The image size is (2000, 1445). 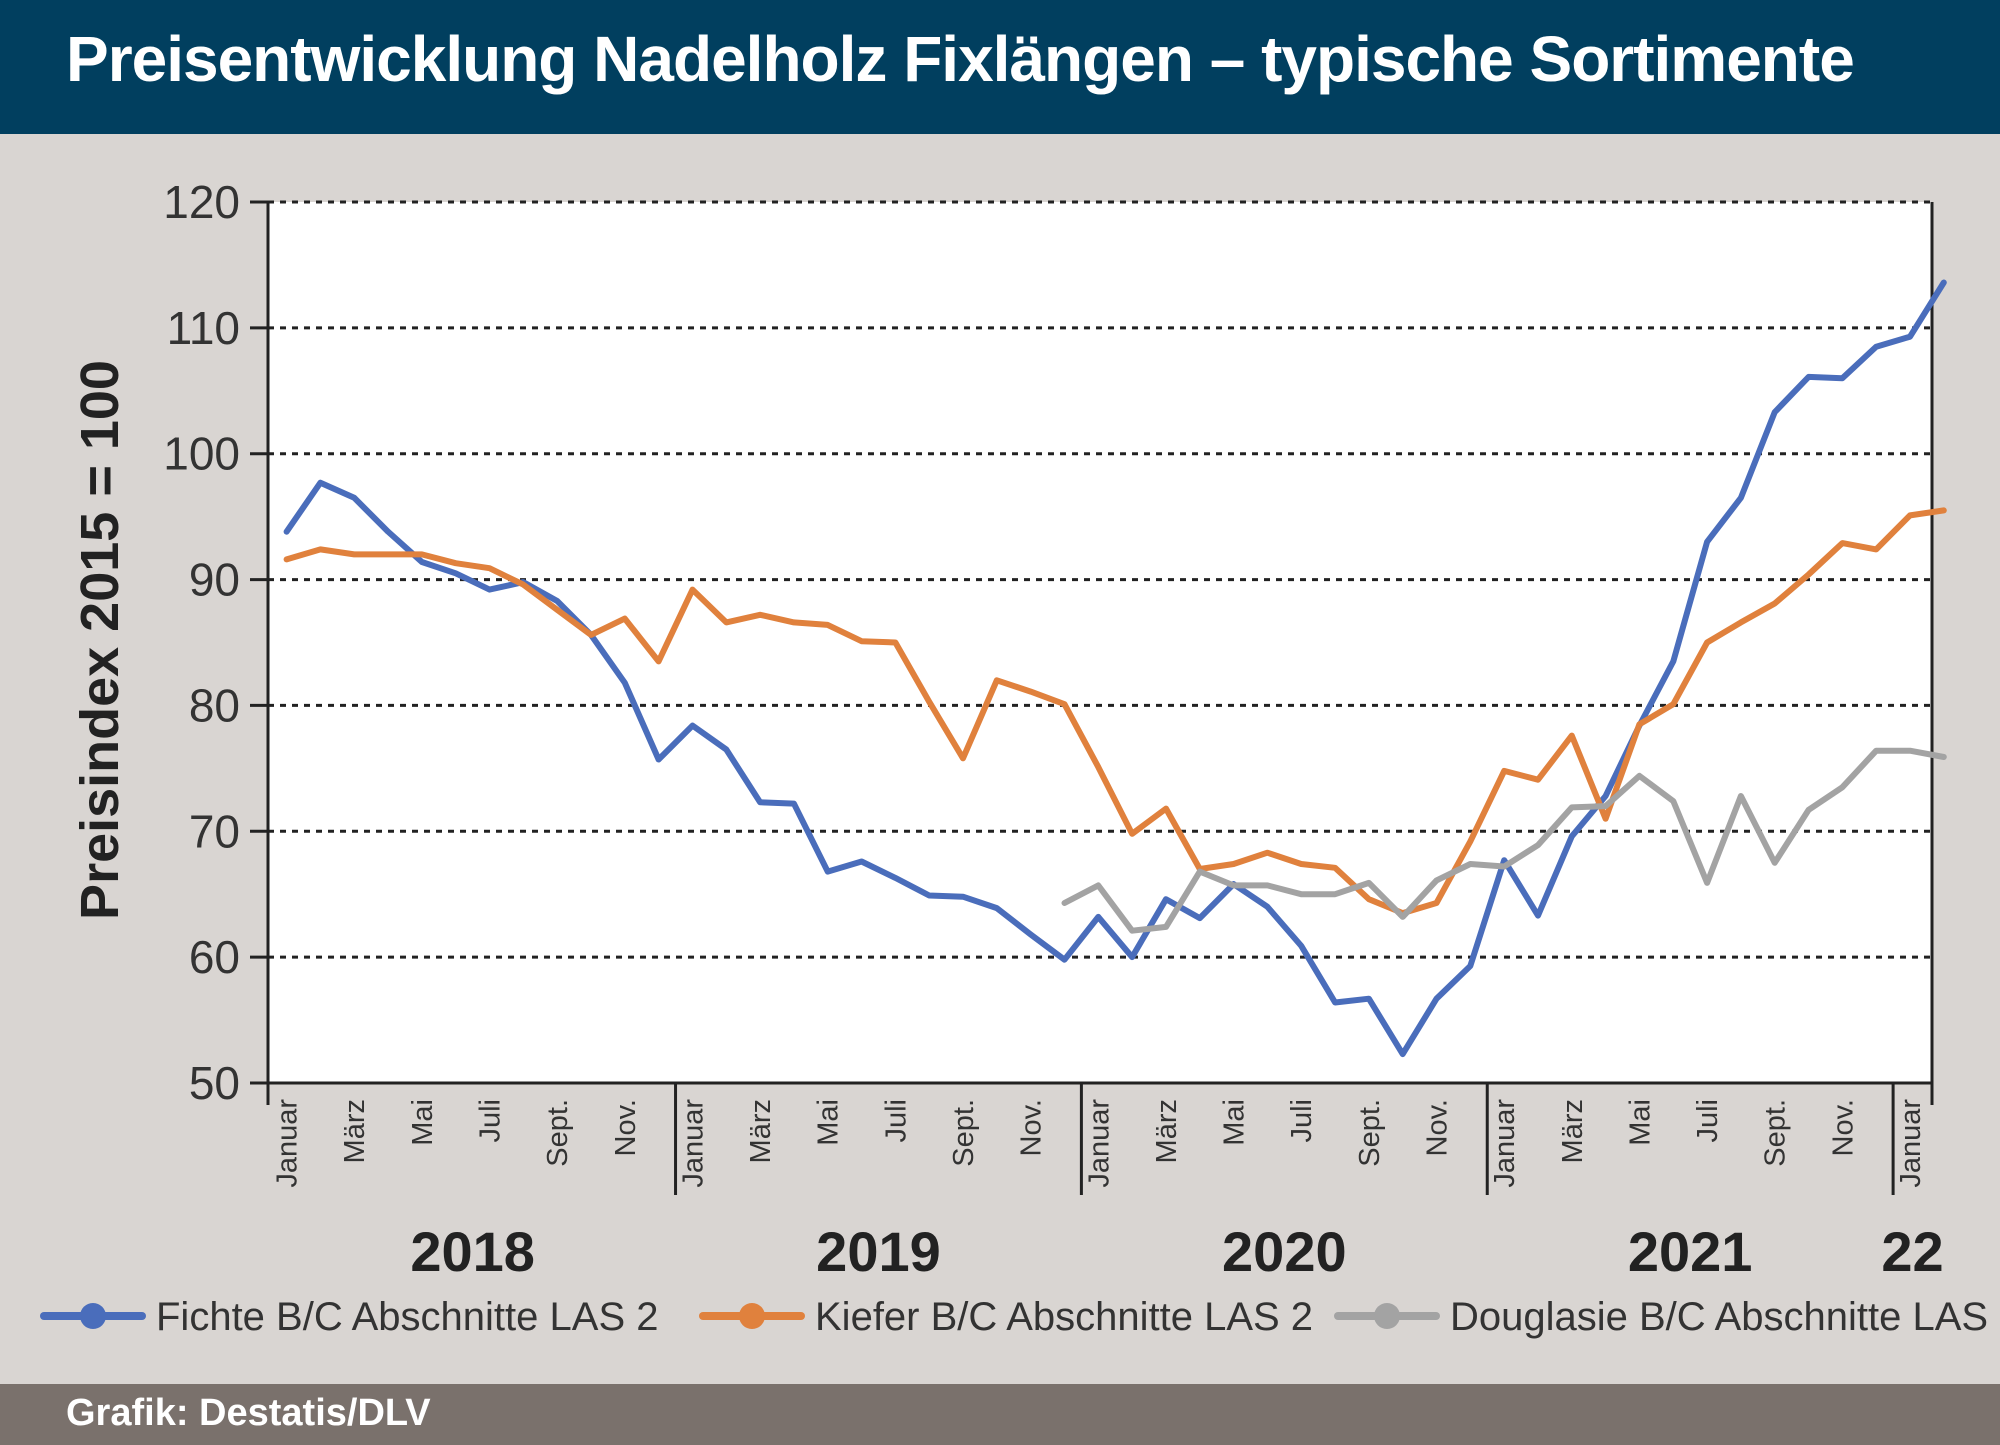 I want to click on y-tick-label: 60, so click(x=214, y=957).